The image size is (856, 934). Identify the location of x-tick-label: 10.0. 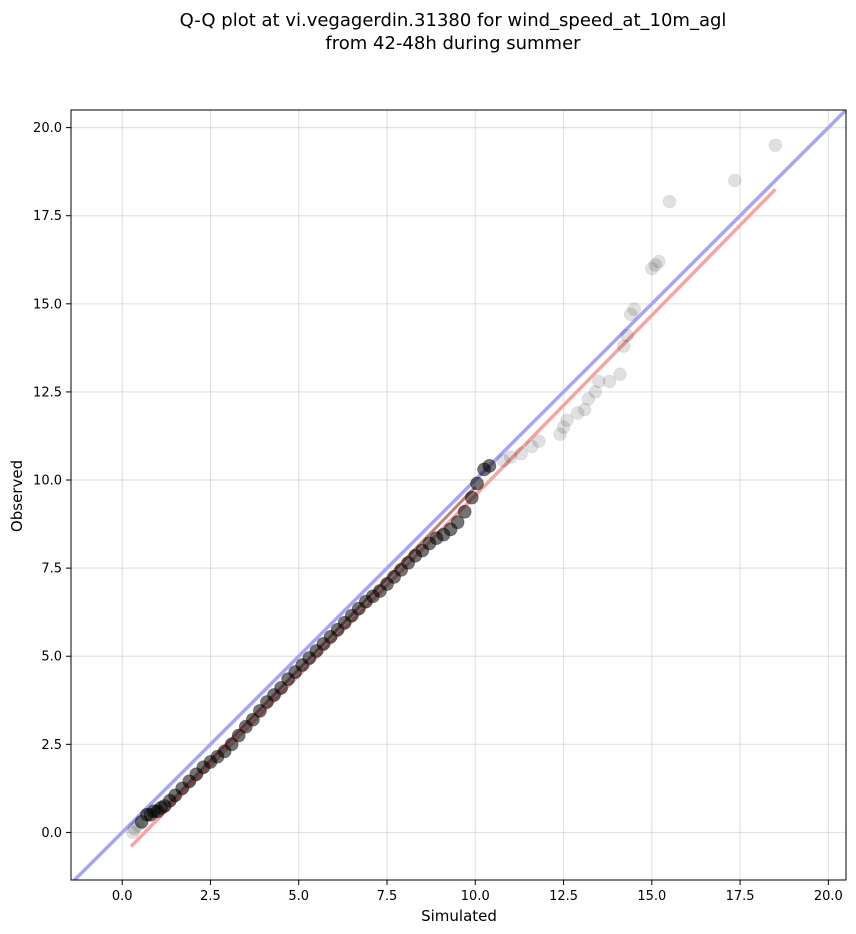
(475, 896).